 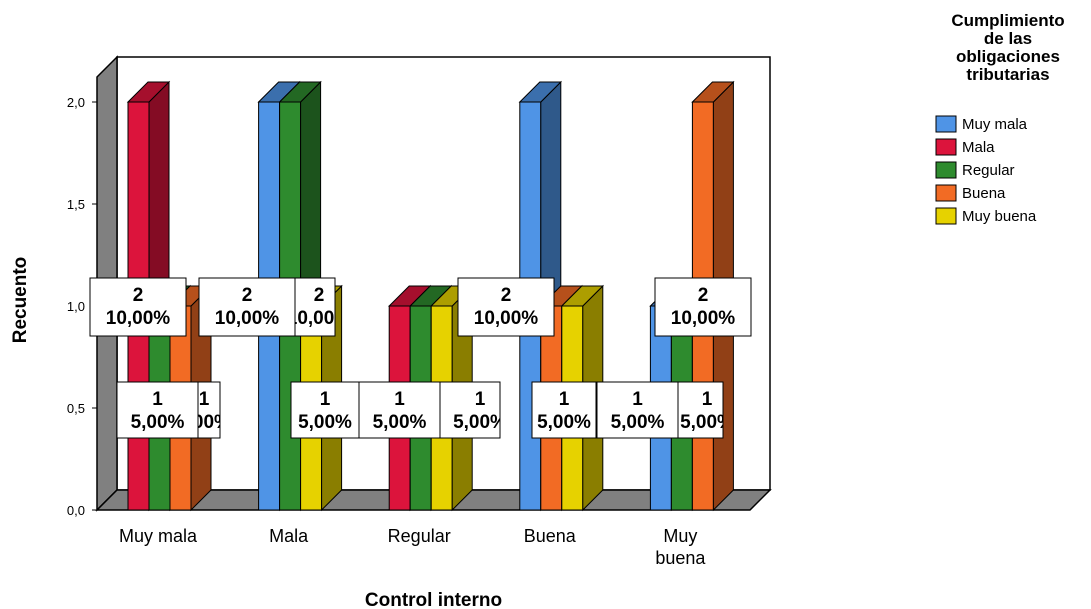 I want to click on y-tick-label: 0,0, so click(x=76, y=510).